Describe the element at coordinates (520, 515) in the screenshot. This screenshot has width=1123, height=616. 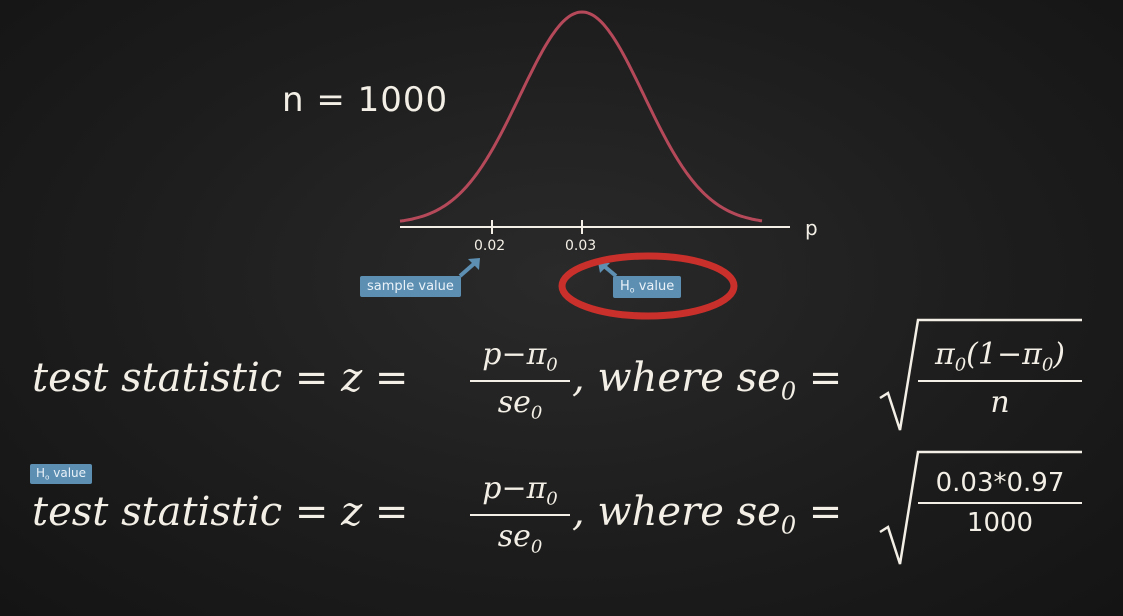
I see `formula-2-fraction: p−π0 se0` at that location.